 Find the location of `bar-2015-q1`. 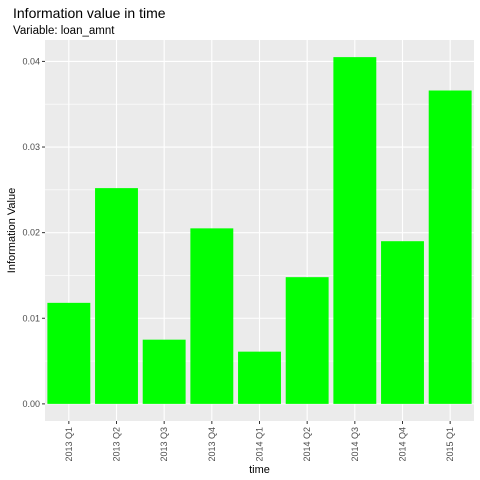

bar-2015-q1 is located at coordinates (450, 247).